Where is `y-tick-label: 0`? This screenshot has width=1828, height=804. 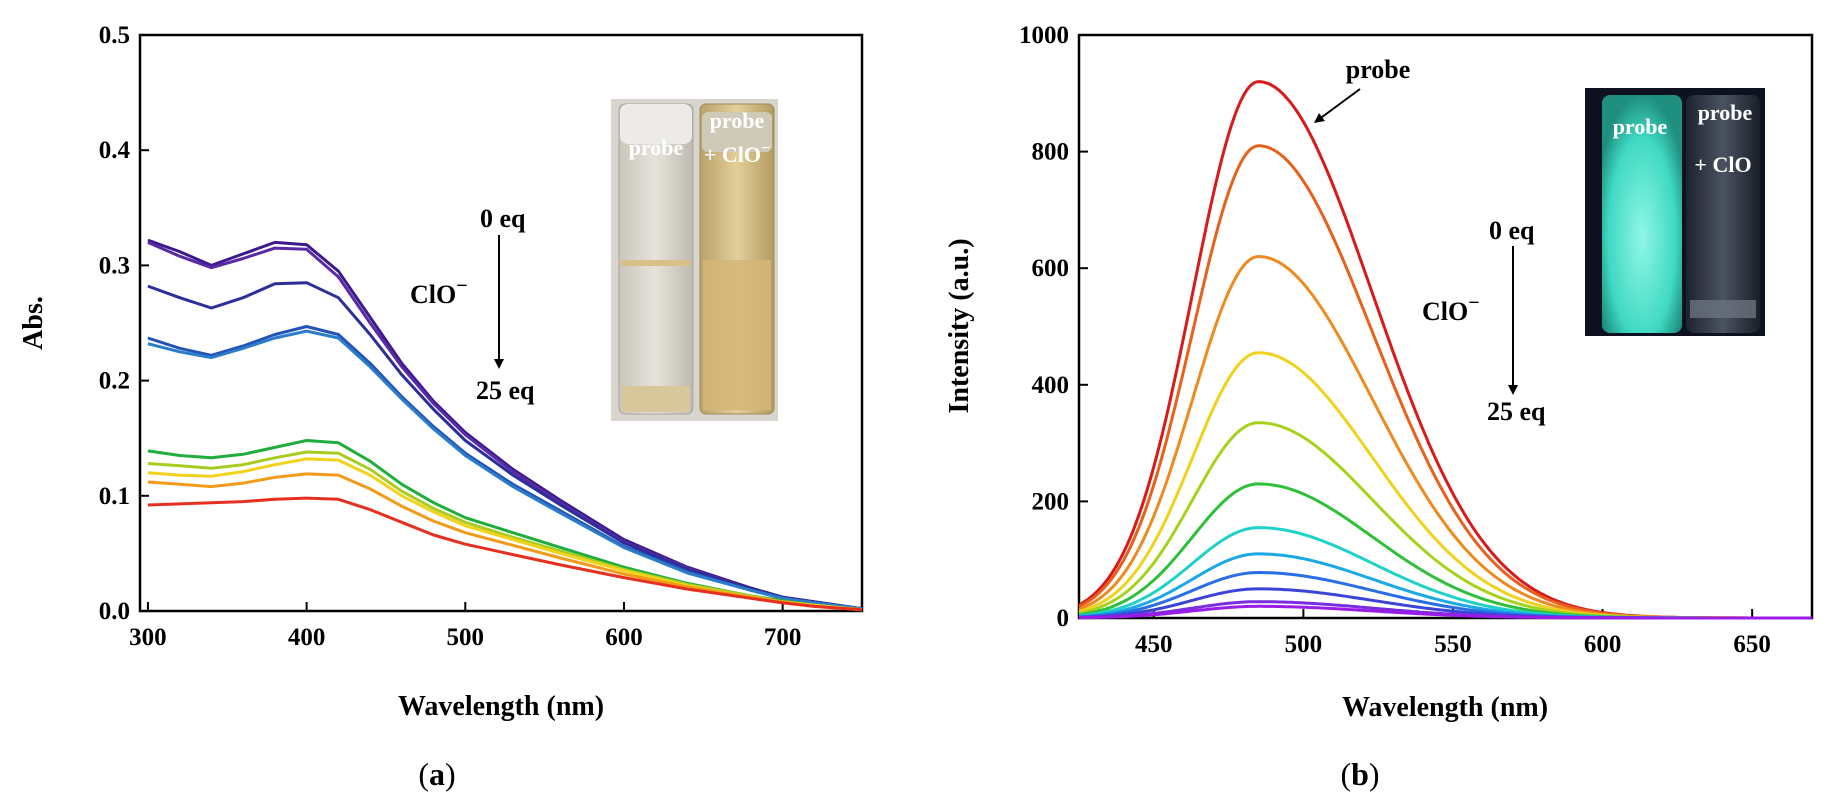
y-tick-label: 0 is located at coordinates (1063, 618).